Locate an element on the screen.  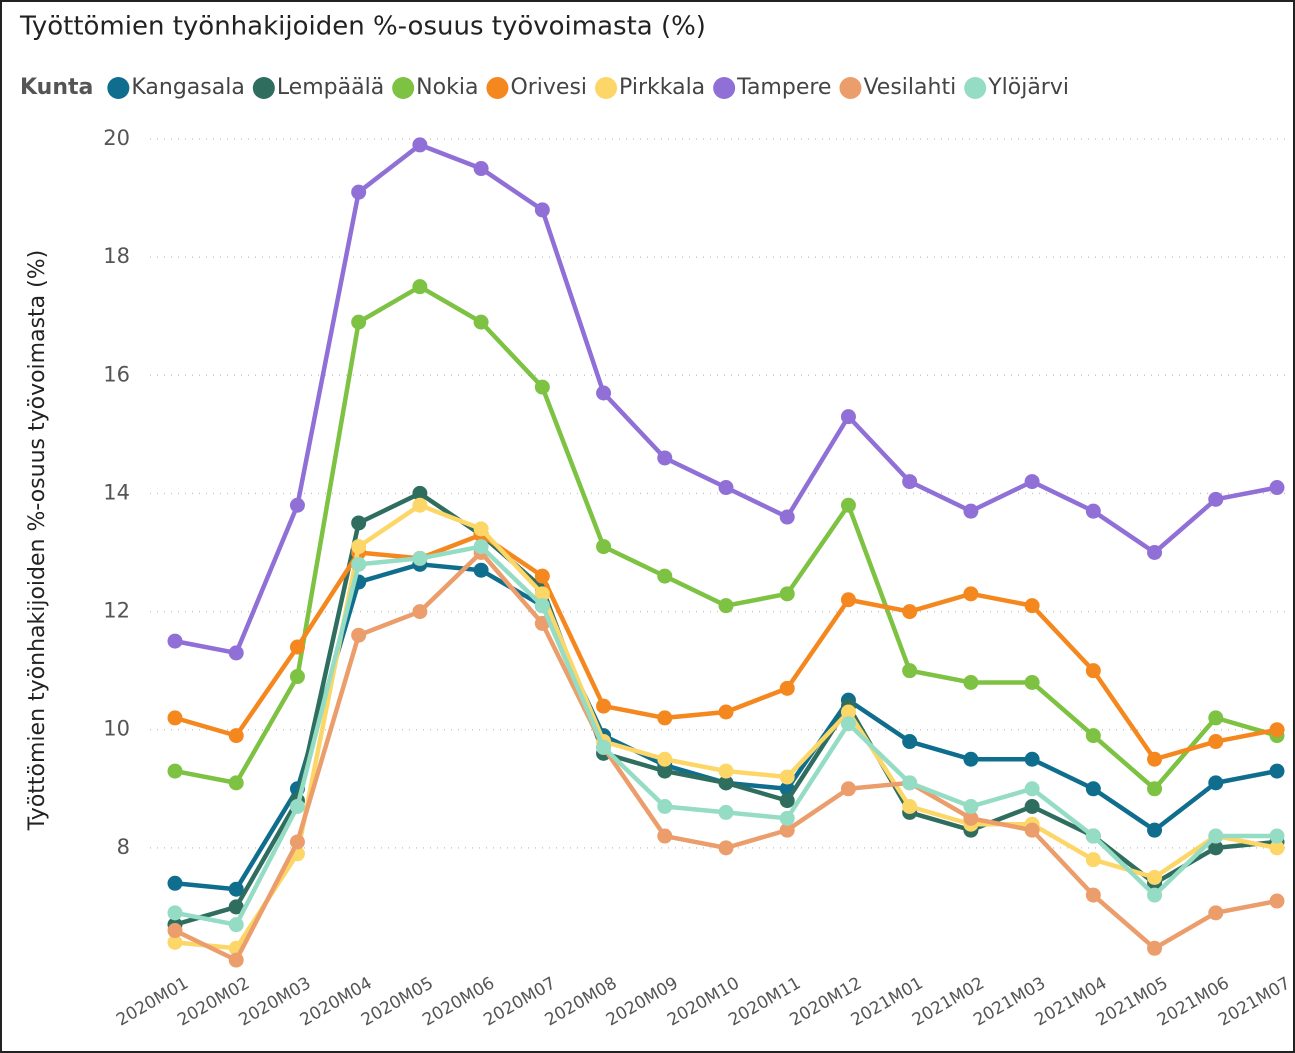
legend-label: Ylöjärvi is located at coordinates (1028, 87).